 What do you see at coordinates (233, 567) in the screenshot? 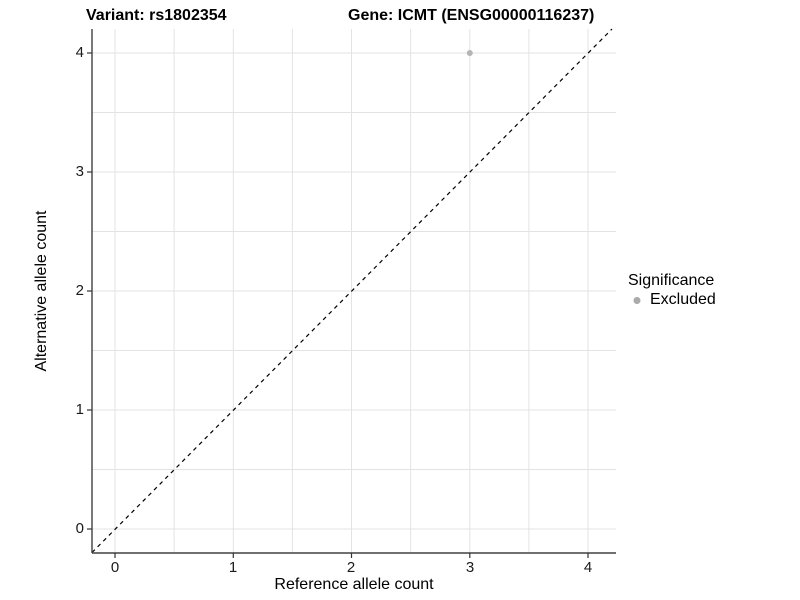
I see `x-tick-label: 1` at bounding box center [233, 567].